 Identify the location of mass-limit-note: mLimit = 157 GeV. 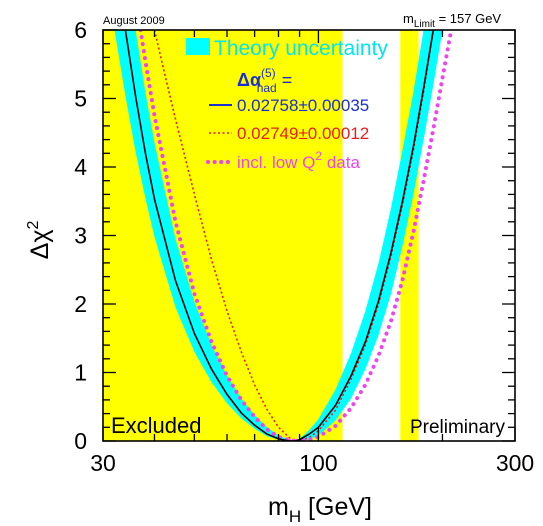
(452, 20).